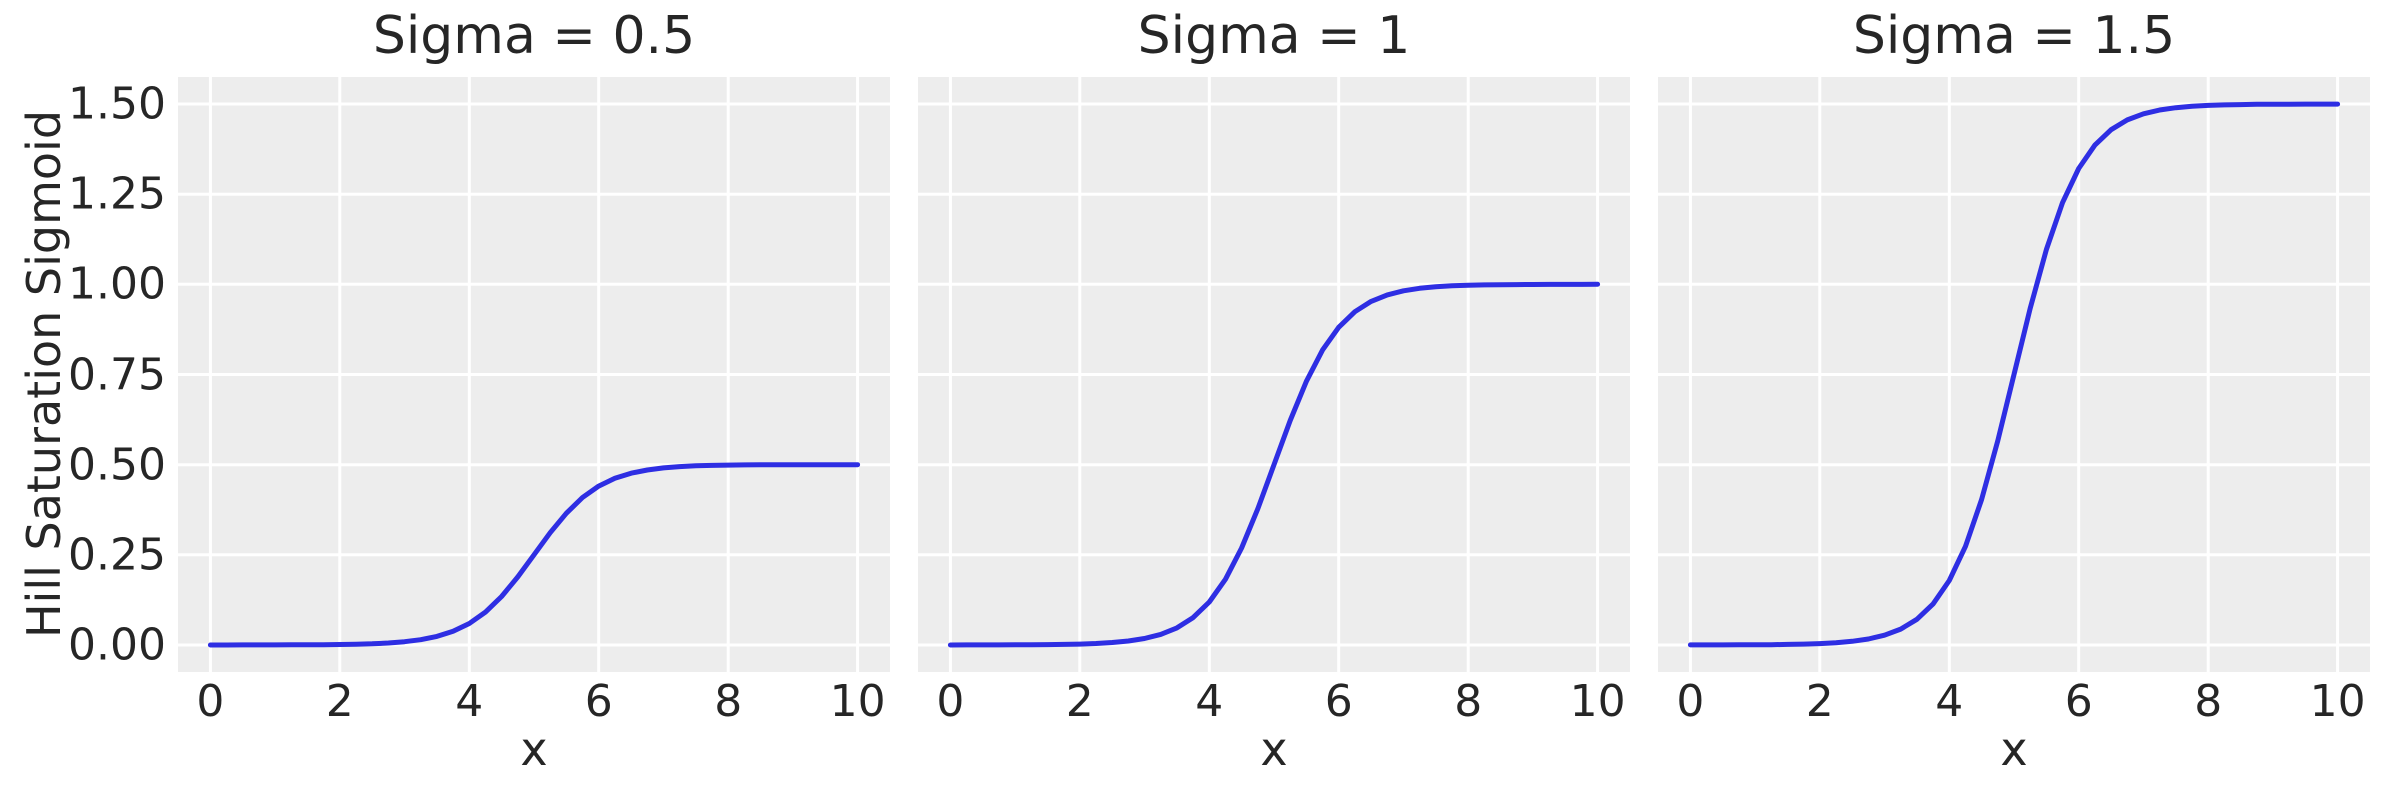 This screenshot has height=800, width=2400. What do you see at coordinates (534, 36) in the screenshot?
I see `subplot-title: Sigma = 0.5` at bounding box center [534, 36].